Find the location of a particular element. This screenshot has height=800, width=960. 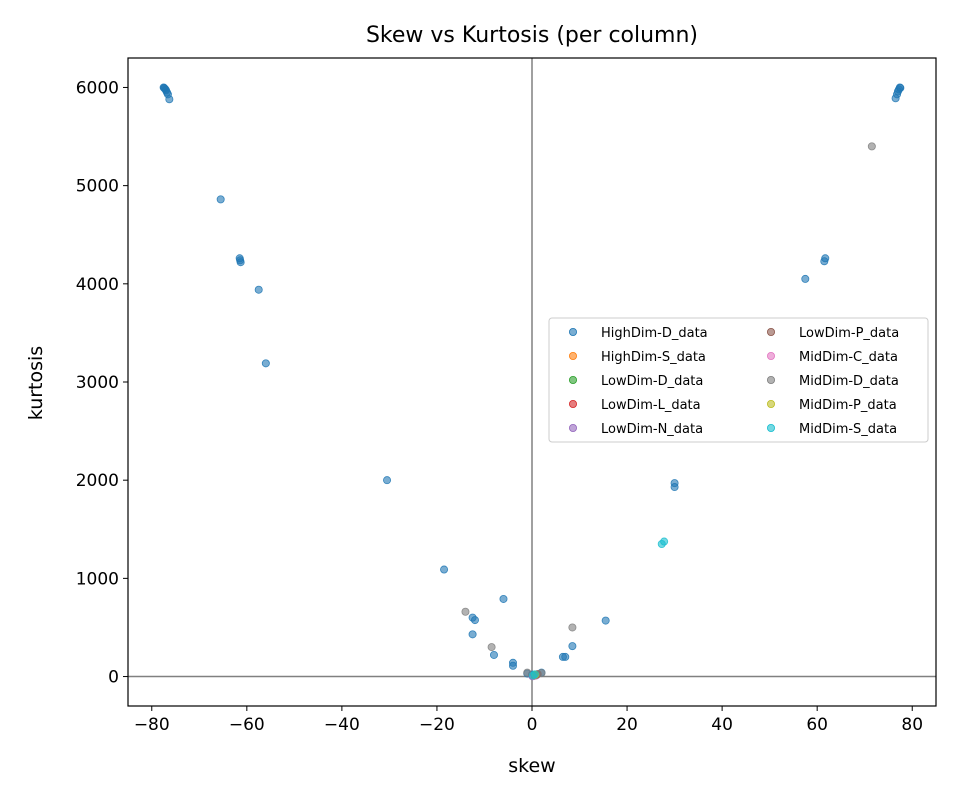

y-tick-label: 1000 is located at coordinates (97, 579).